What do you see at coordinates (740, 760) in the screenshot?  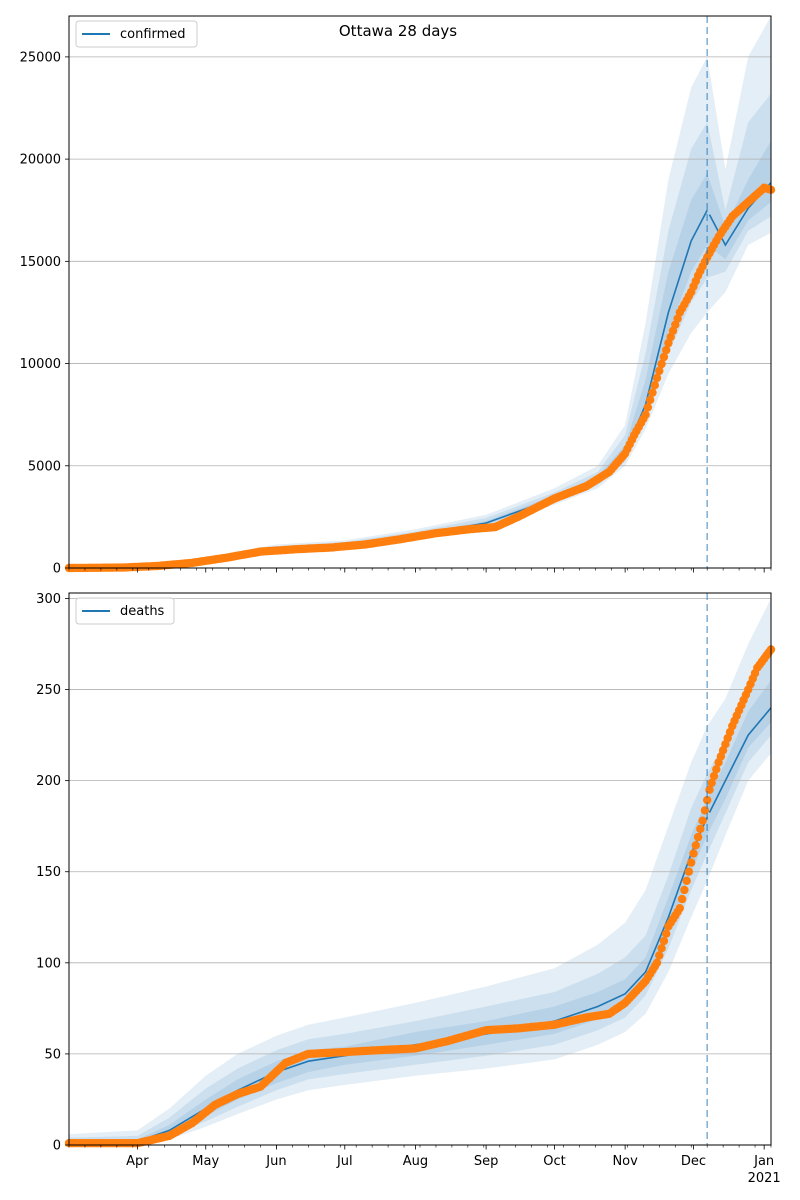 I see `model-line-forecast` at bounding box center [740, 760].